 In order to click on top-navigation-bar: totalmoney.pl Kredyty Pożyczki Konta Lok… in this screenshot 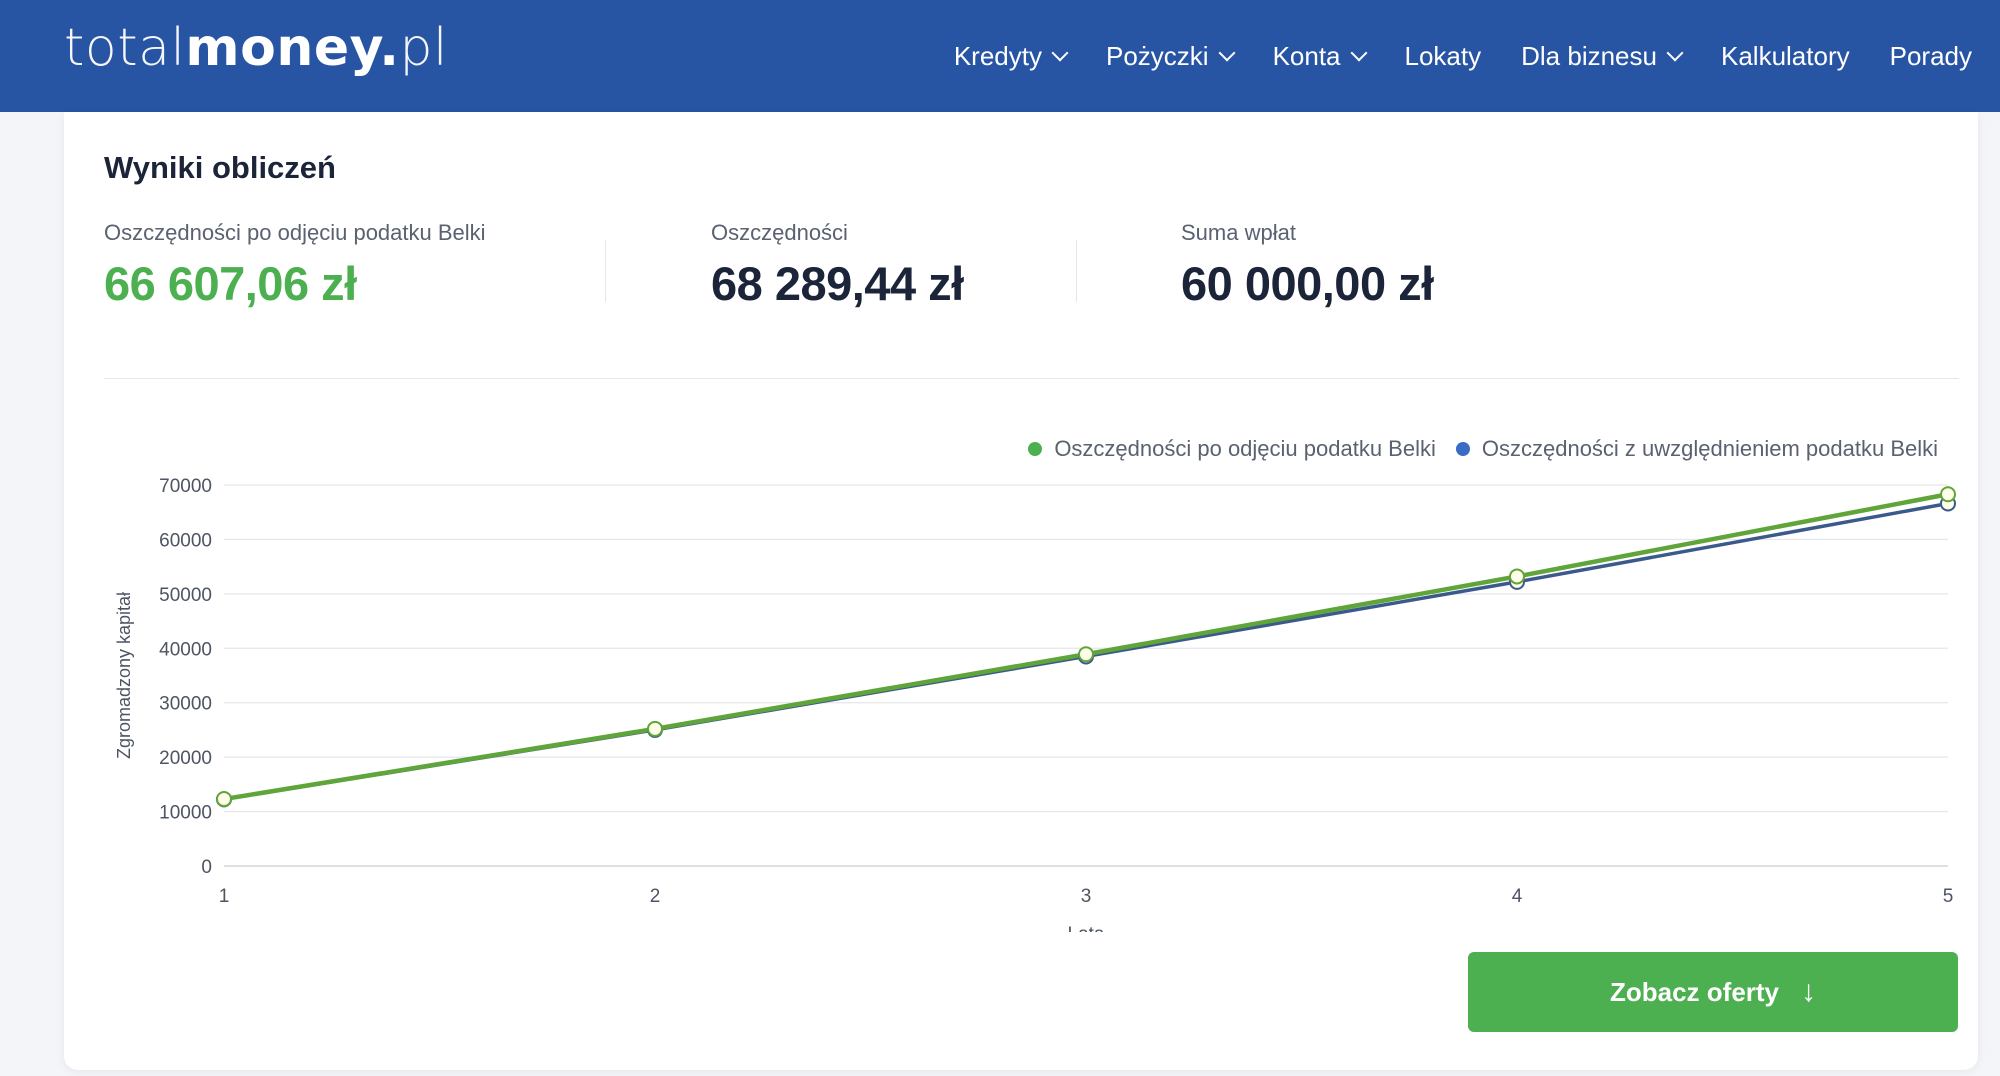, I will do `click(1000, 56)`.